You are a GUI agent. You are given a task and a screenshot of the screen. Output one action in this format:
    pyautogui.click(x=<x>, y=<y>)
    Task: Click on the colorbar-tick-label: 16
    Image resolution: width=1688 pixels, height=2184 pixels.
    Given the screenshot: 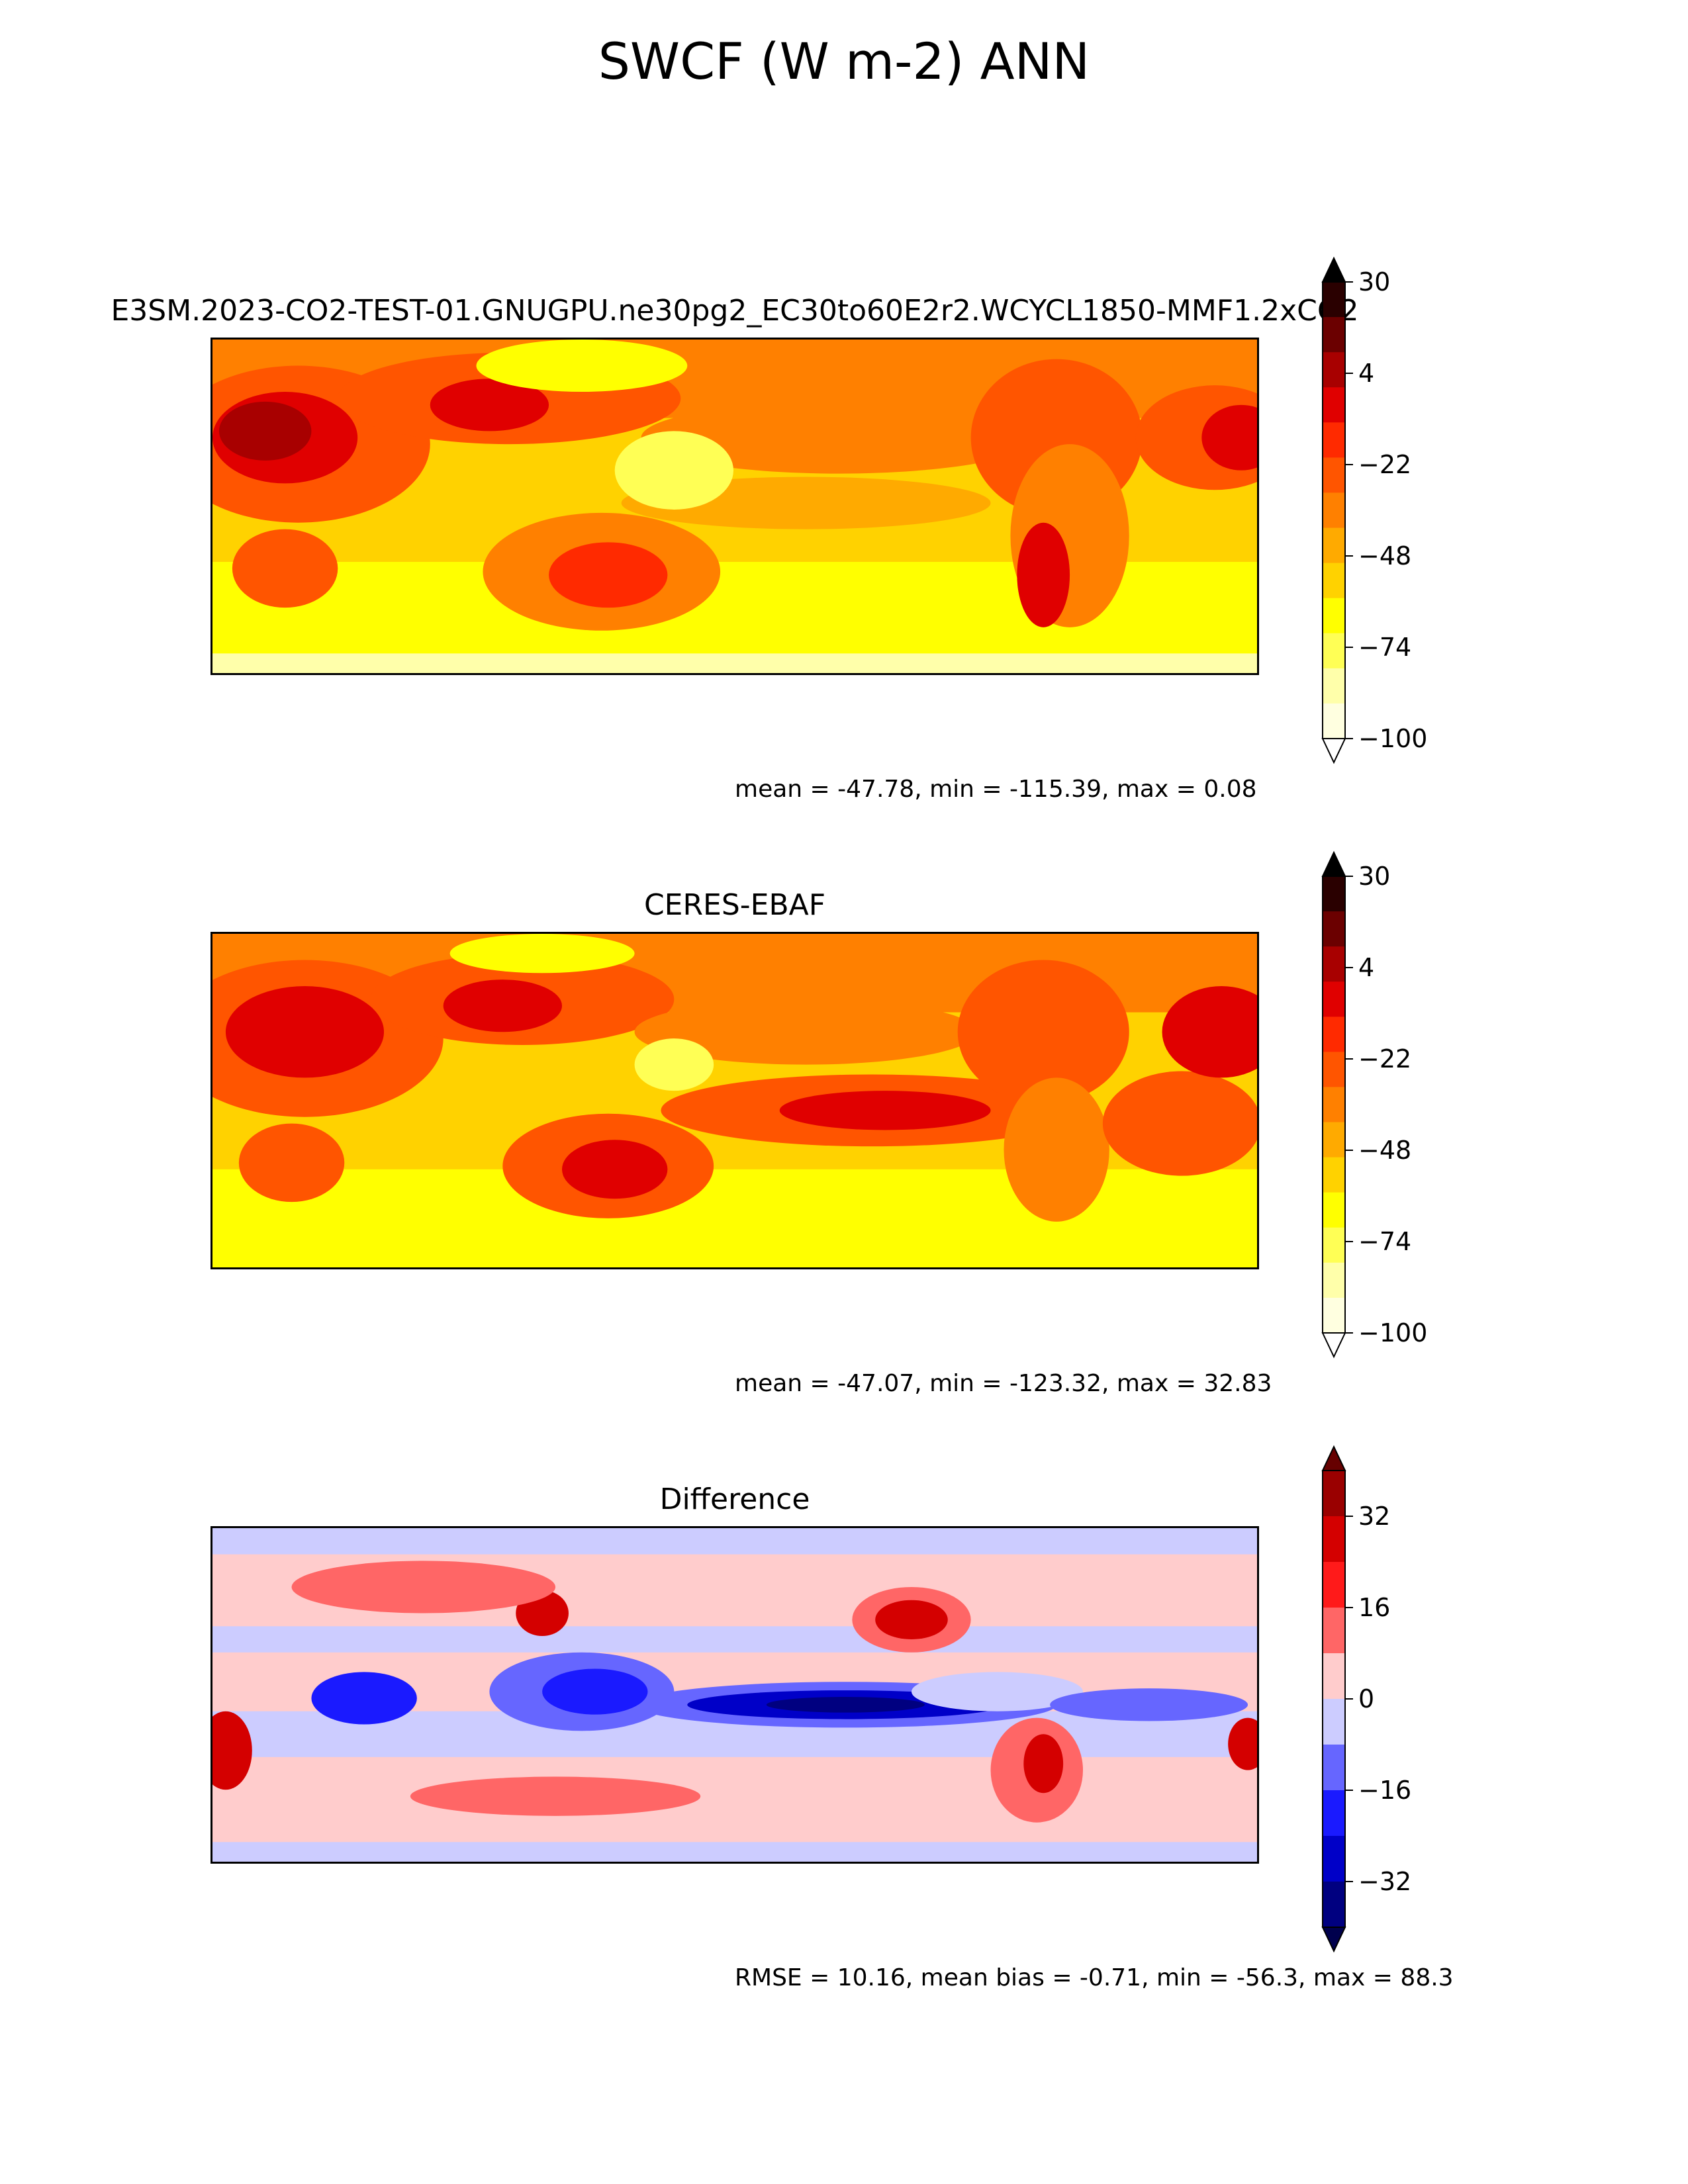 What is the action you would take?
    pyautogui.click(x=1374, y=1607)
    